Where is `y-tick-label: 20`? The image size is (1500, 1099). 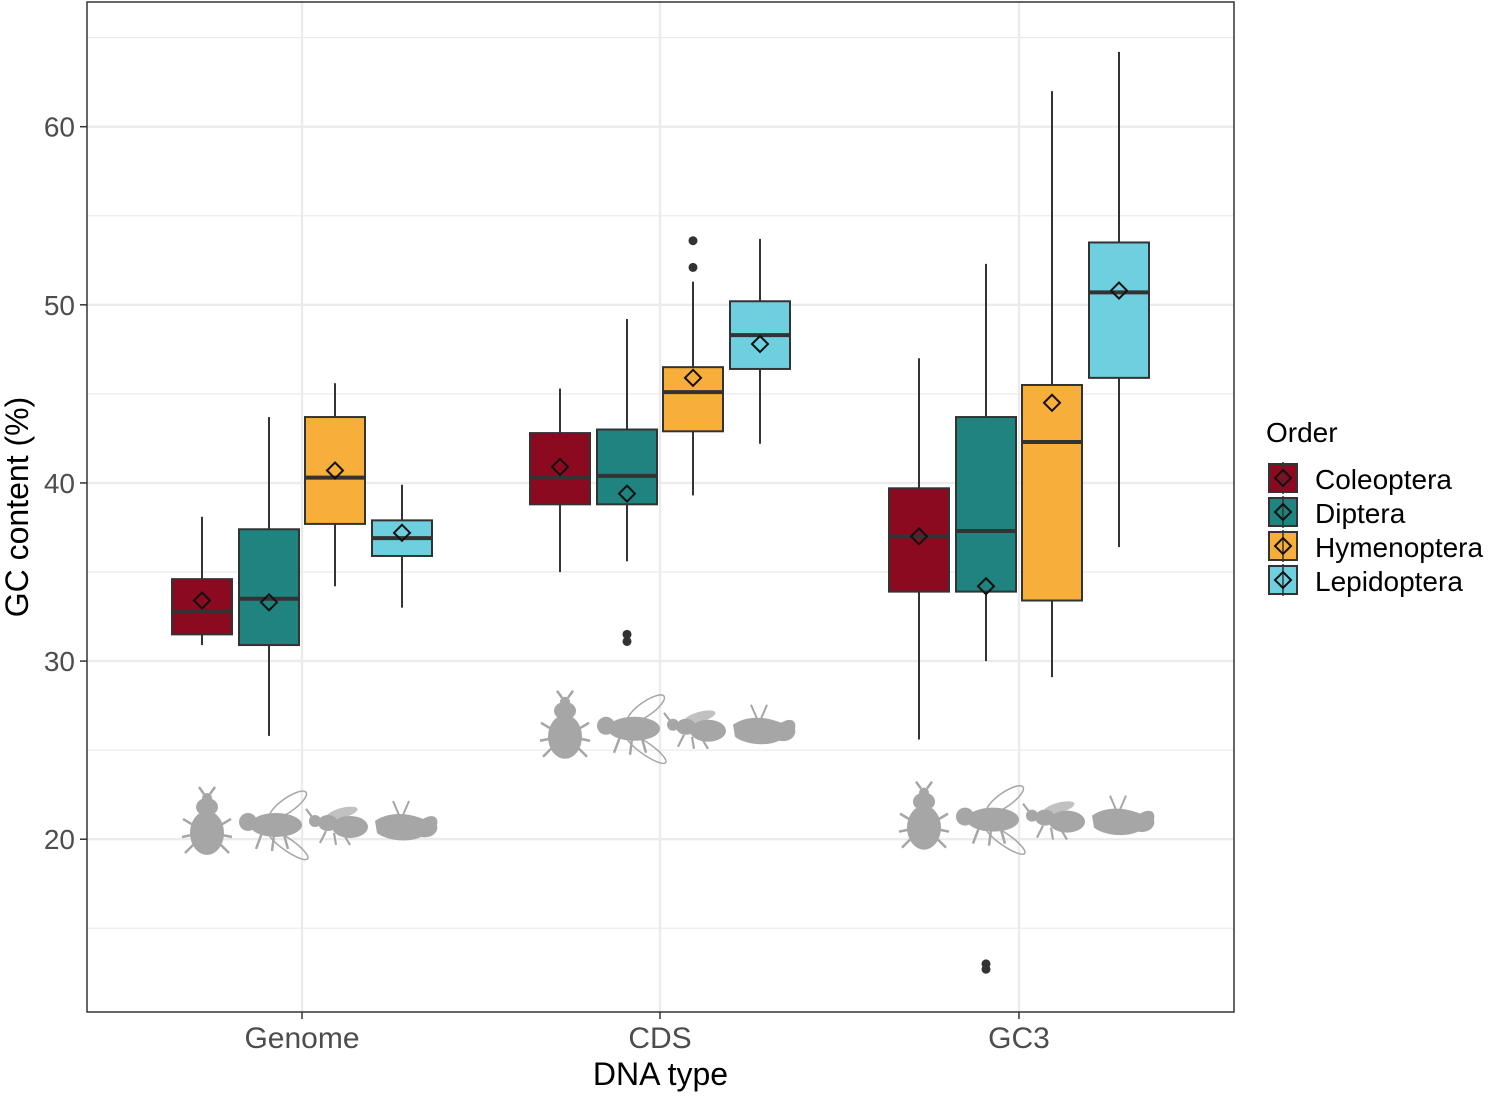
y-tick-label: 20 is located at coordinates (59, 839).